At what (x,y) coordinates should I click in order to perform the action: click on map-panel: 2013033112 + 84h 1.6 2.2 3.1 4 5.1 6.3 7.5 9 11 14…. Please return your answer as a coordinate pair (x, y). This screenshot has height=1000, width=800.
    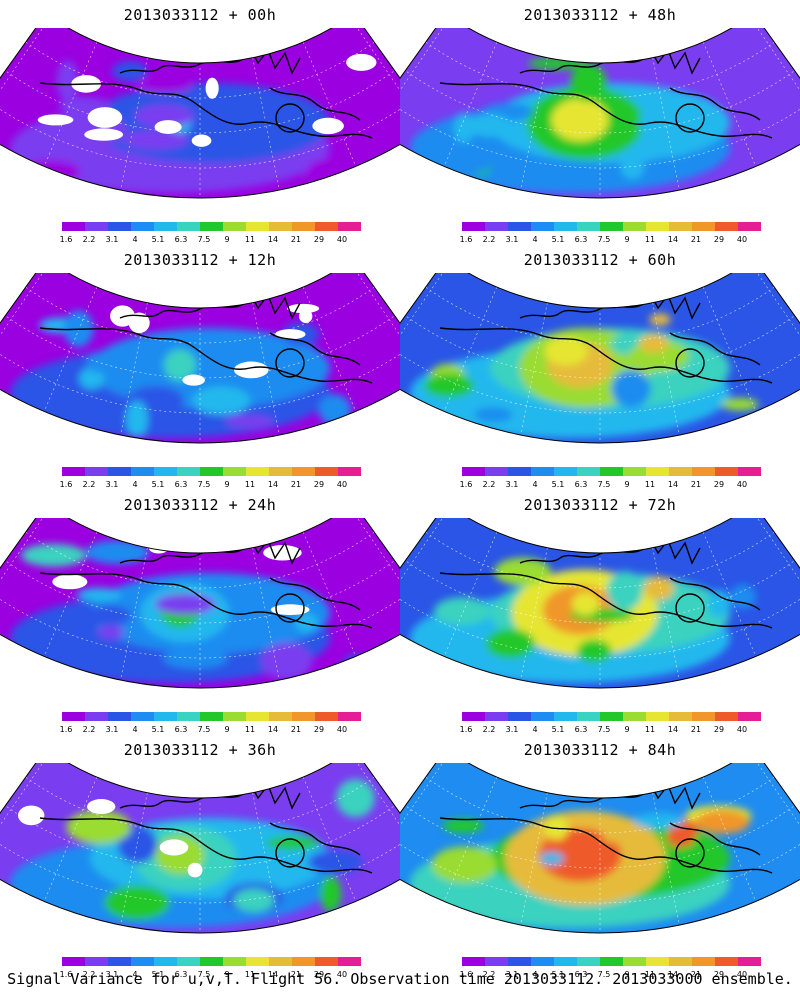
    Looking at the image, I should click on (600, 857).